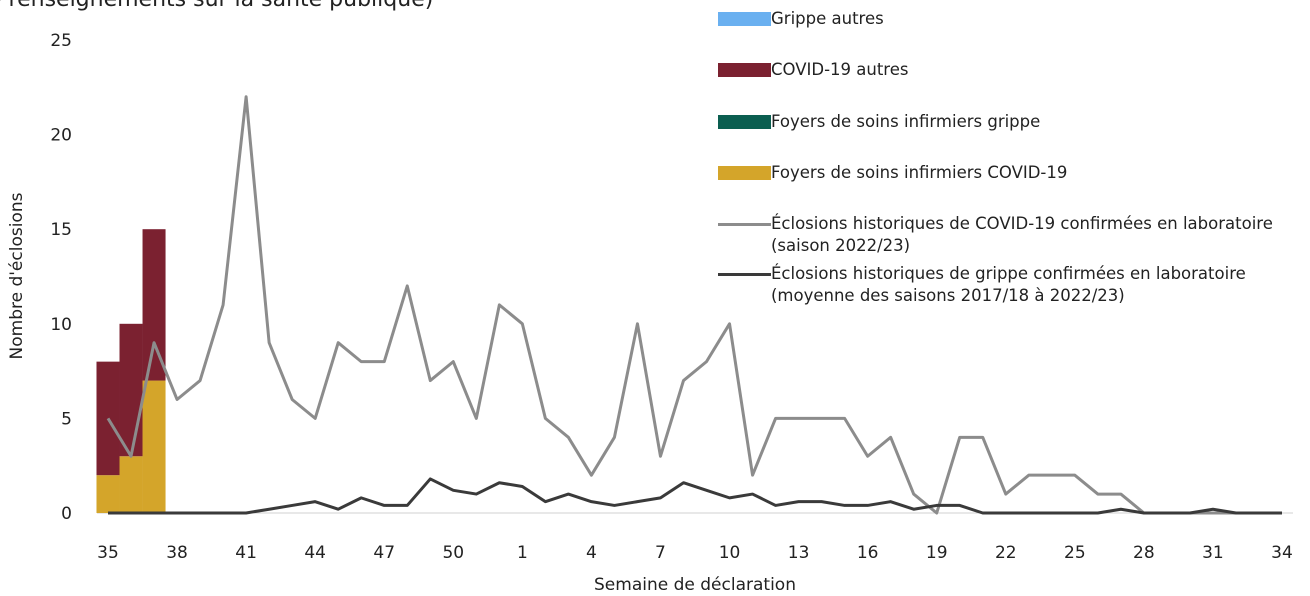 The width and height of the screenshot is (1310, 596). I want to click on y-tick-label: 0, so click(66, 514).